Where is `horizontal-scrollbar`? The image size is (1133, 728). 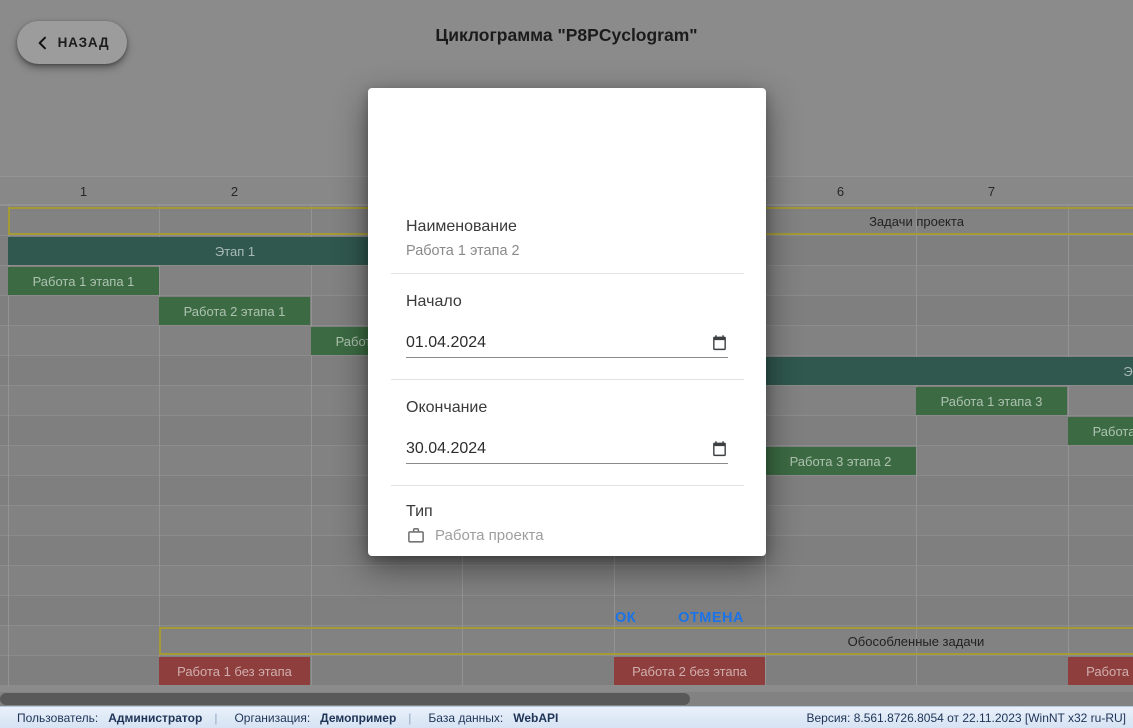 horizontal-scrollbar is located at coordinates (566, 699).